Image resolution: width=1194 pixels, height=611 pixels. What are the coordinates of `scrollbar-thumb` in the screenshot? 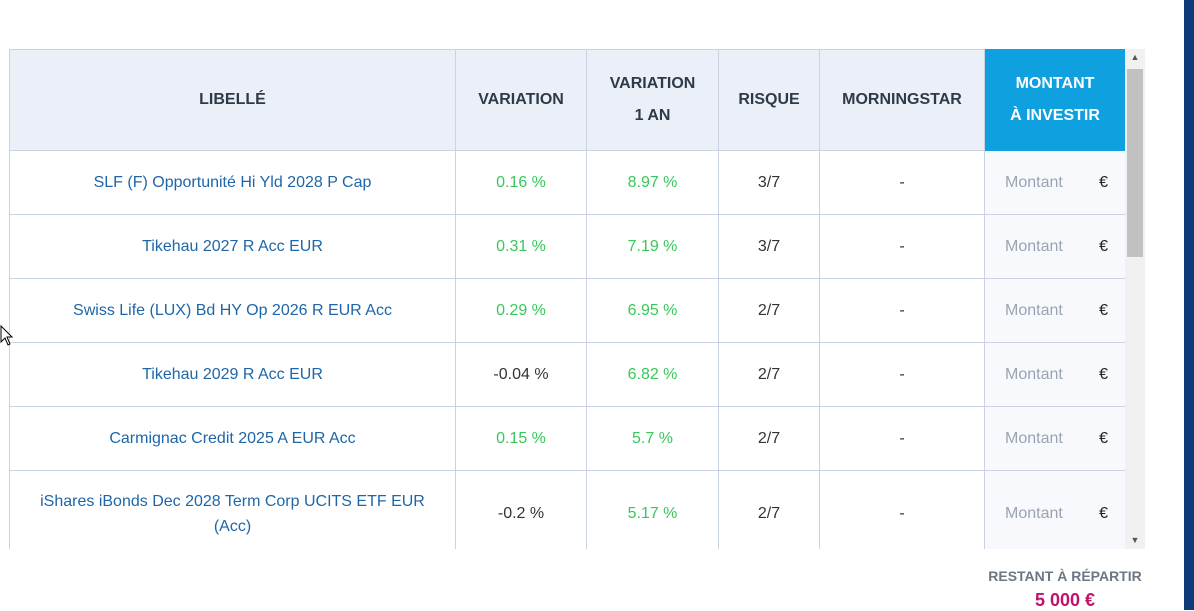 It's located at (1135, 163).